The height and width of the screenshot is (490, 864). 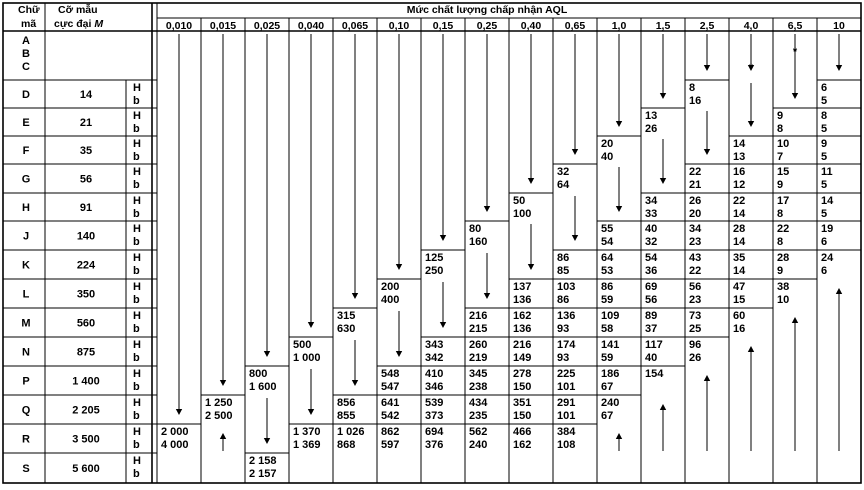 What do you see at coordinates (739, 185) in the screenshot?
I see `cell-value-b: 12` at bounding box center [739, 185].